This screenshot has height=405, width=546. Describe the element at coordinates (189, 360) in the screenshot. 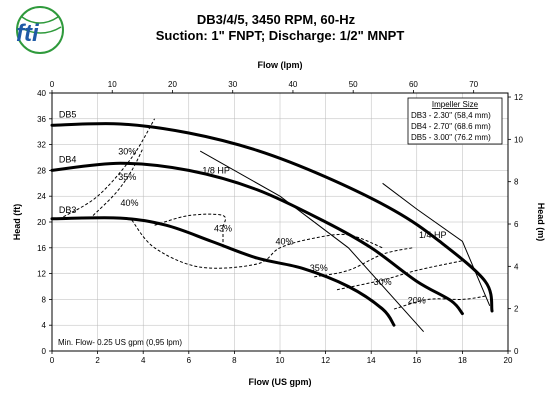

I see `x-bottom-tick-label: 6` at that location.